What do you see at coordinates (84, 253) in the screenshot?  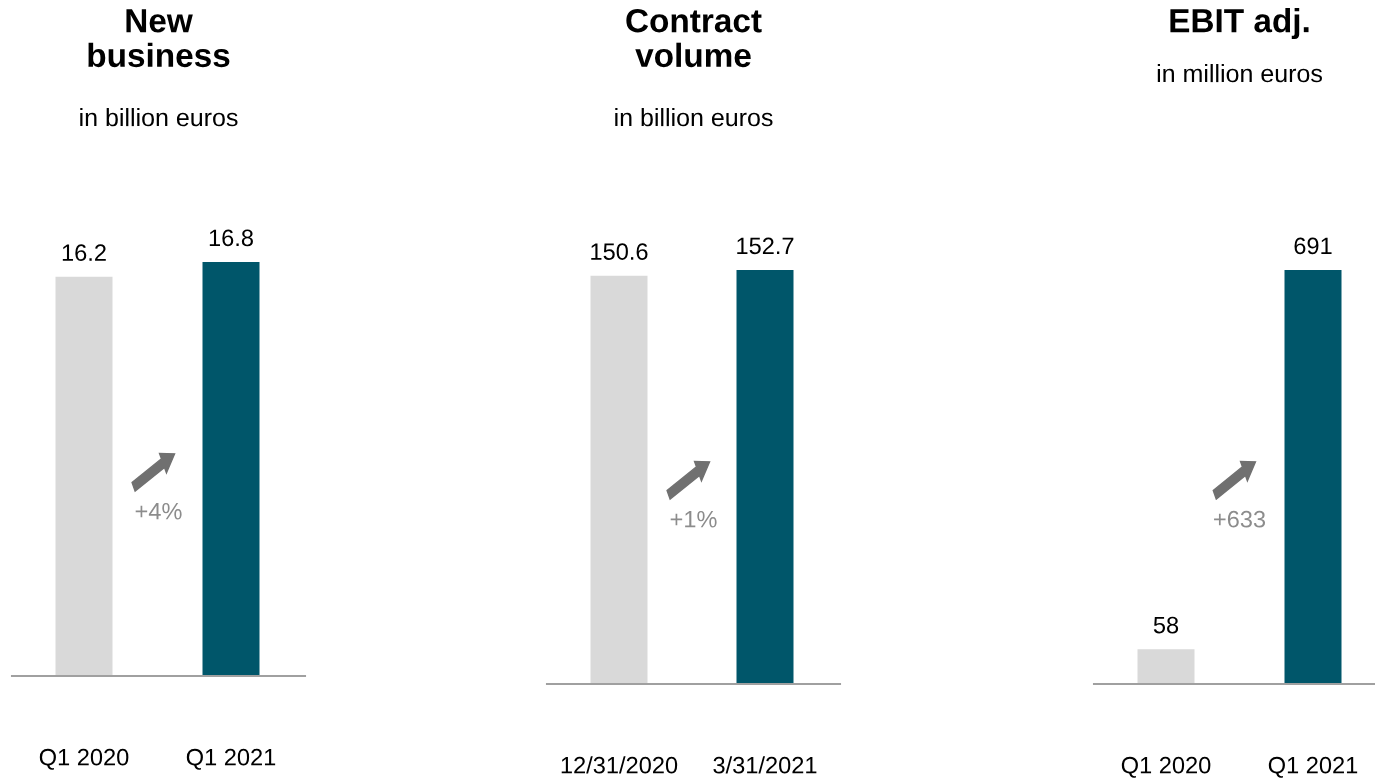 I see `data-label: 16.2` at bounding box center [84, 253].